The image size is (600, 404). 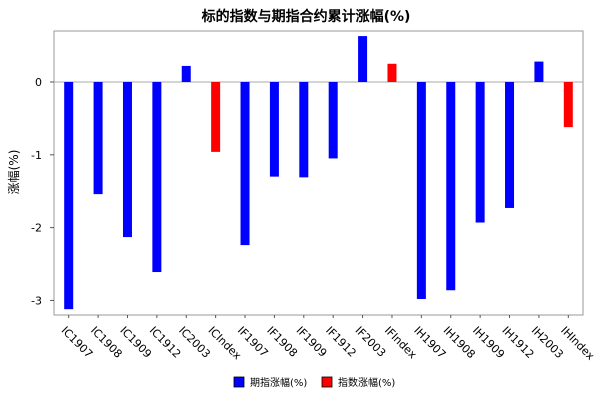 What do you see at coordinates (36, 300) in the screenshot?
I see `y-tick-label: -3` at bounding box center [36, 300].